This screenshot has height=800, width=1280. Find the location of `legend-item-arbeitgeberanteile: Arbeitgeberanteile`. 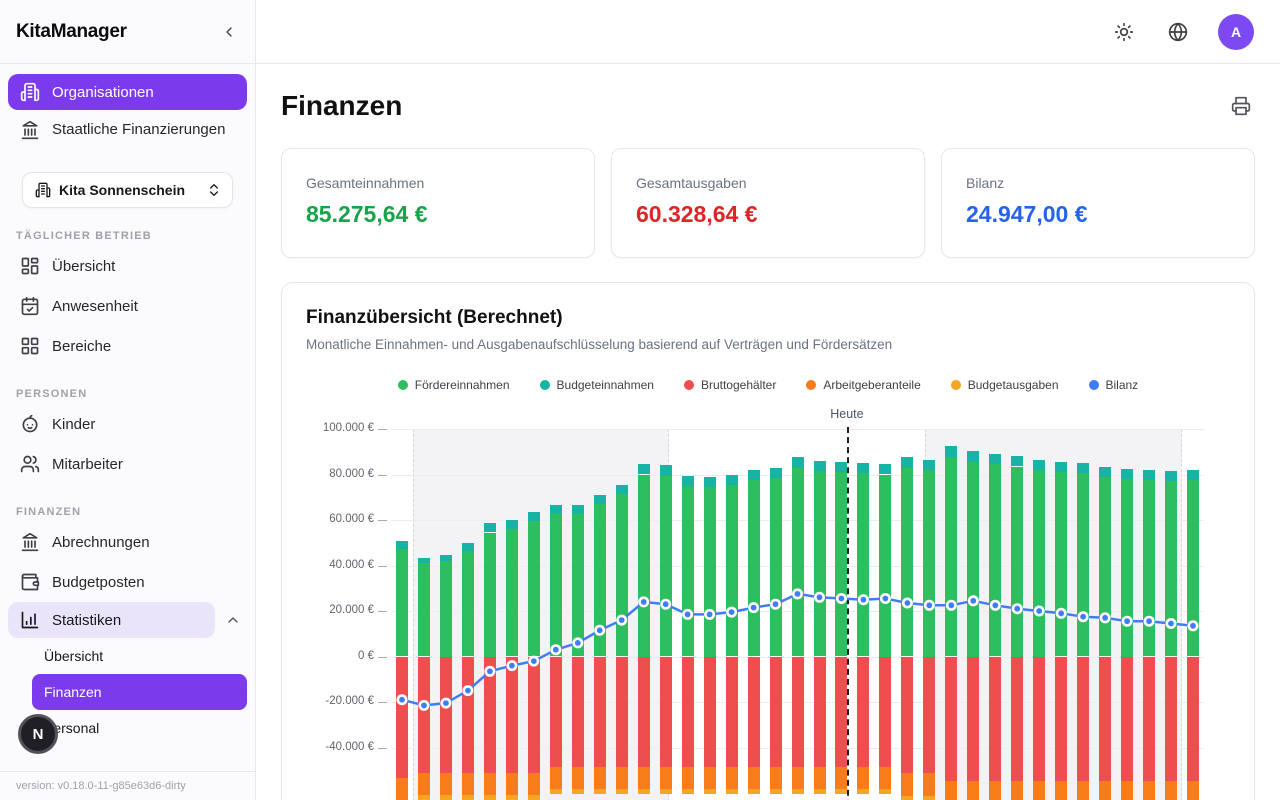

legend-item-arbeitgeberanteile: Arbeitgeberanteile is located at coordinates (863, 385).